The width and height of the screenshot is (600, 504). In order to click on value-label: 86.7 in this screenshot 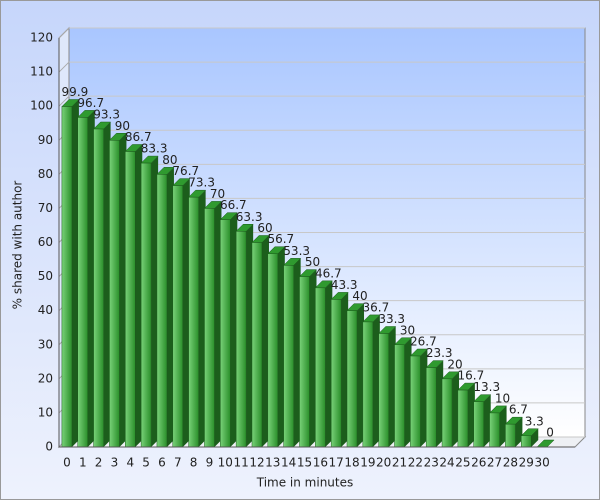, I will do `click(138, 137)`.